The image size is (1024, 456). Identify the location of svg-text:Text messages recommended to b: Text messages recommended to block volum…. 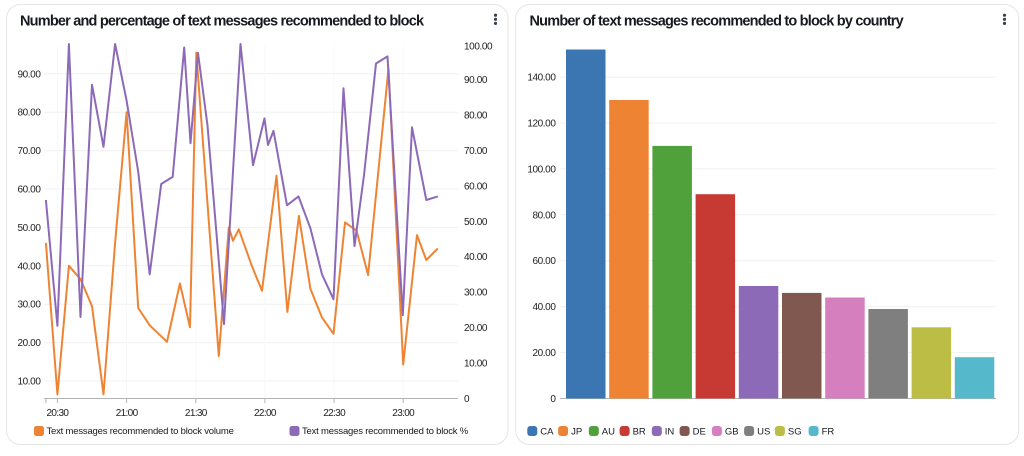
(140, 431).